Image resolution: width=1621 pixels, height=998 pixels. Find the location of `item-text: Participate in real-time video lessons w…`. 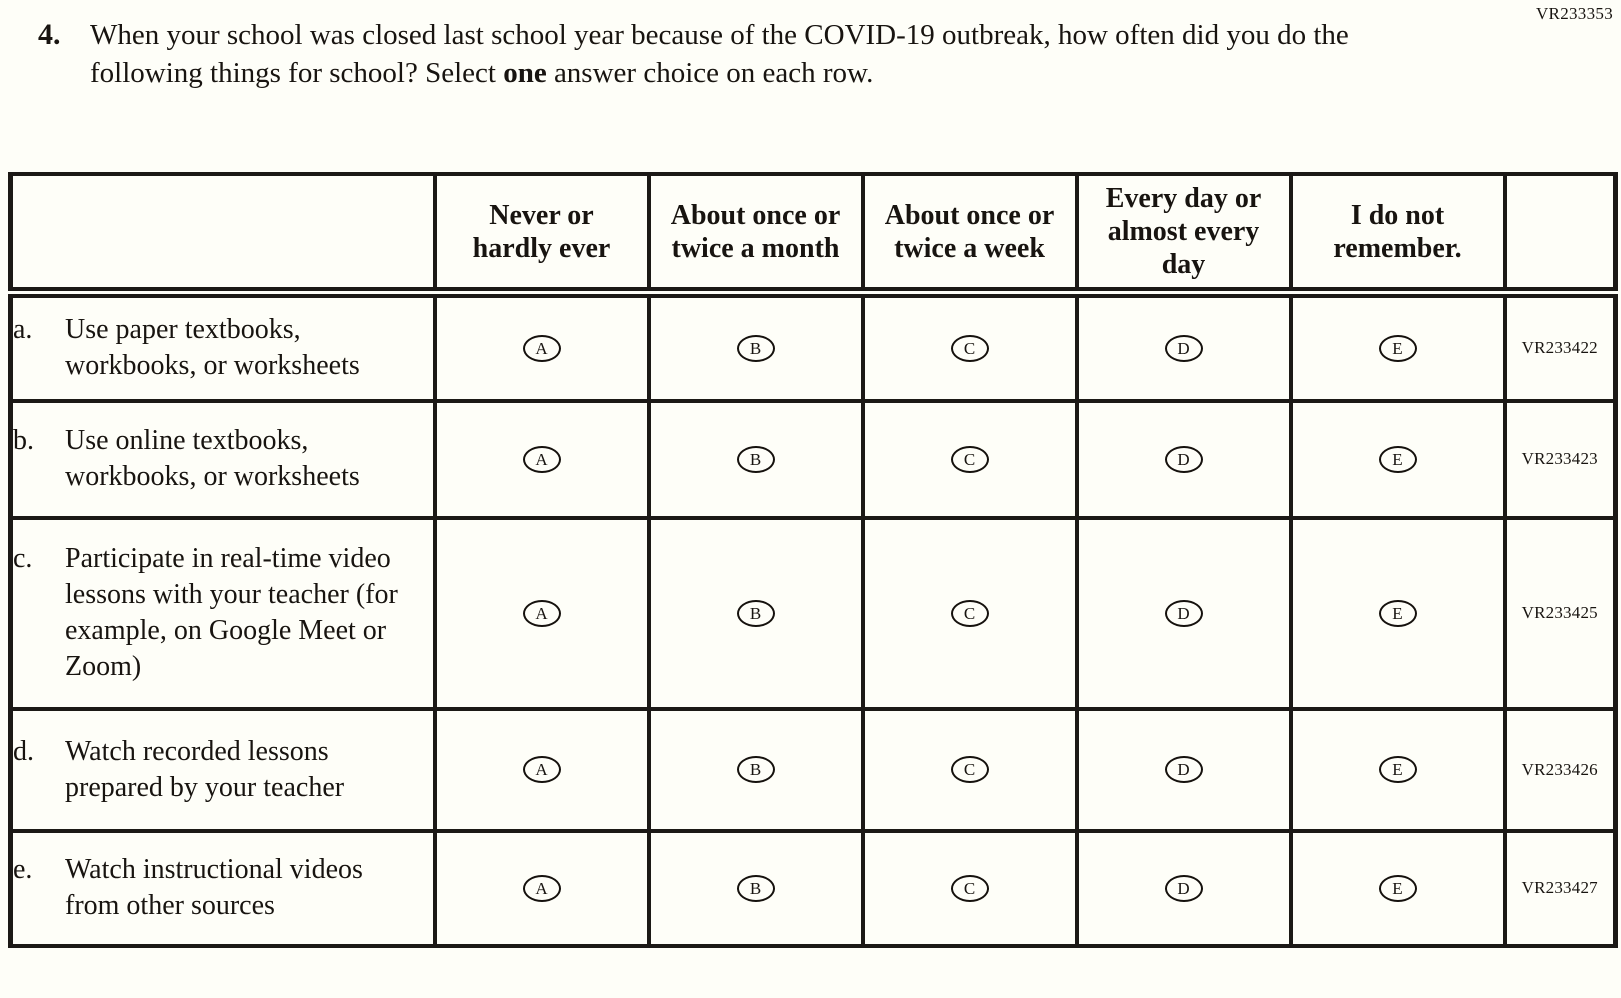

item-text: Participate in real-time video lessons w… is located at coordinates (231, 612).